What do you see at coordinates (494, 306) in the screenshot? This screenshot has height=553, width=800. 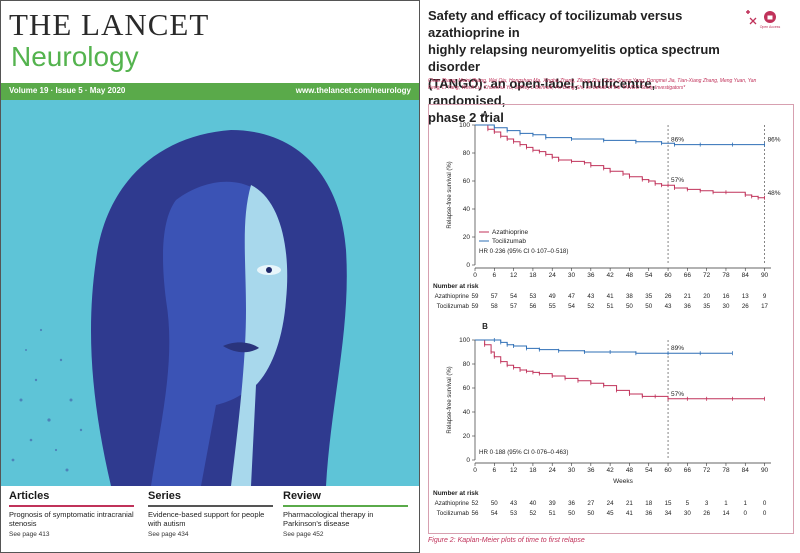 I see `risk-table-cell: 58` at bounding box center [494, 306].